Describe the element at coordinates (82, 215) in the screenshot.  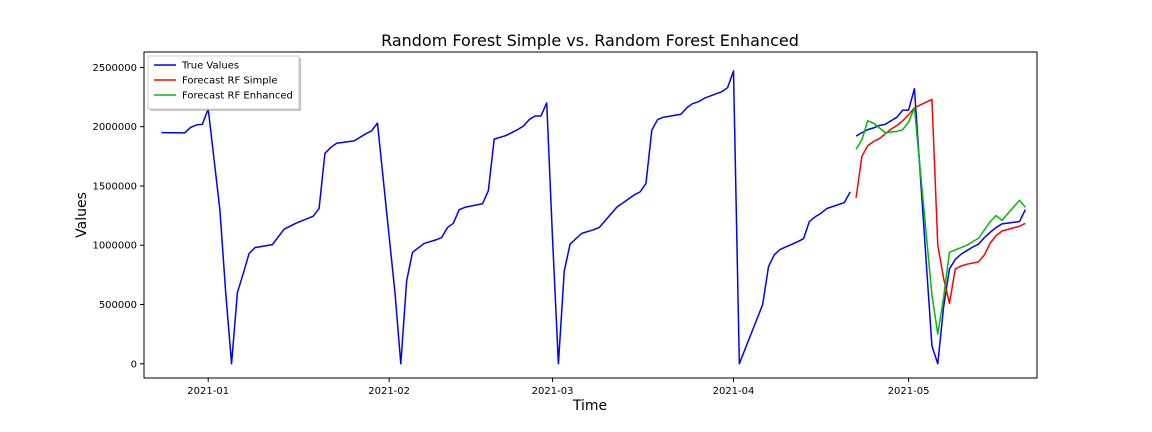
I see `y-axis-title: Values` at that location.